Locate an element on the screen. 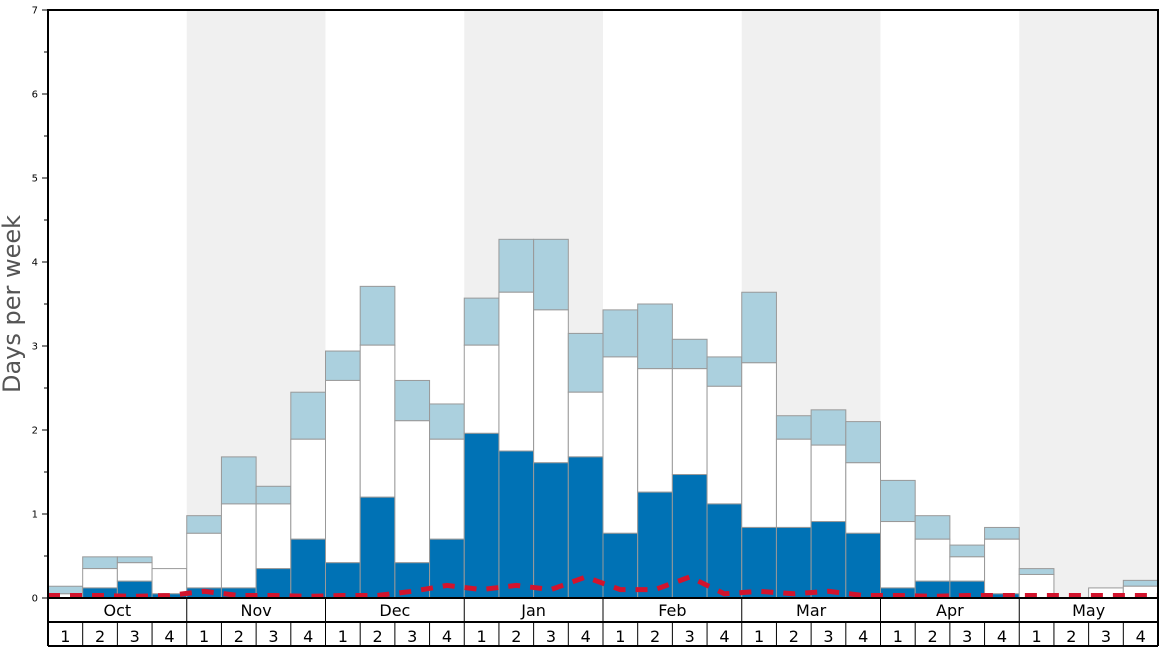  month-label-nov: Nov is located at coordinates (256, 610).